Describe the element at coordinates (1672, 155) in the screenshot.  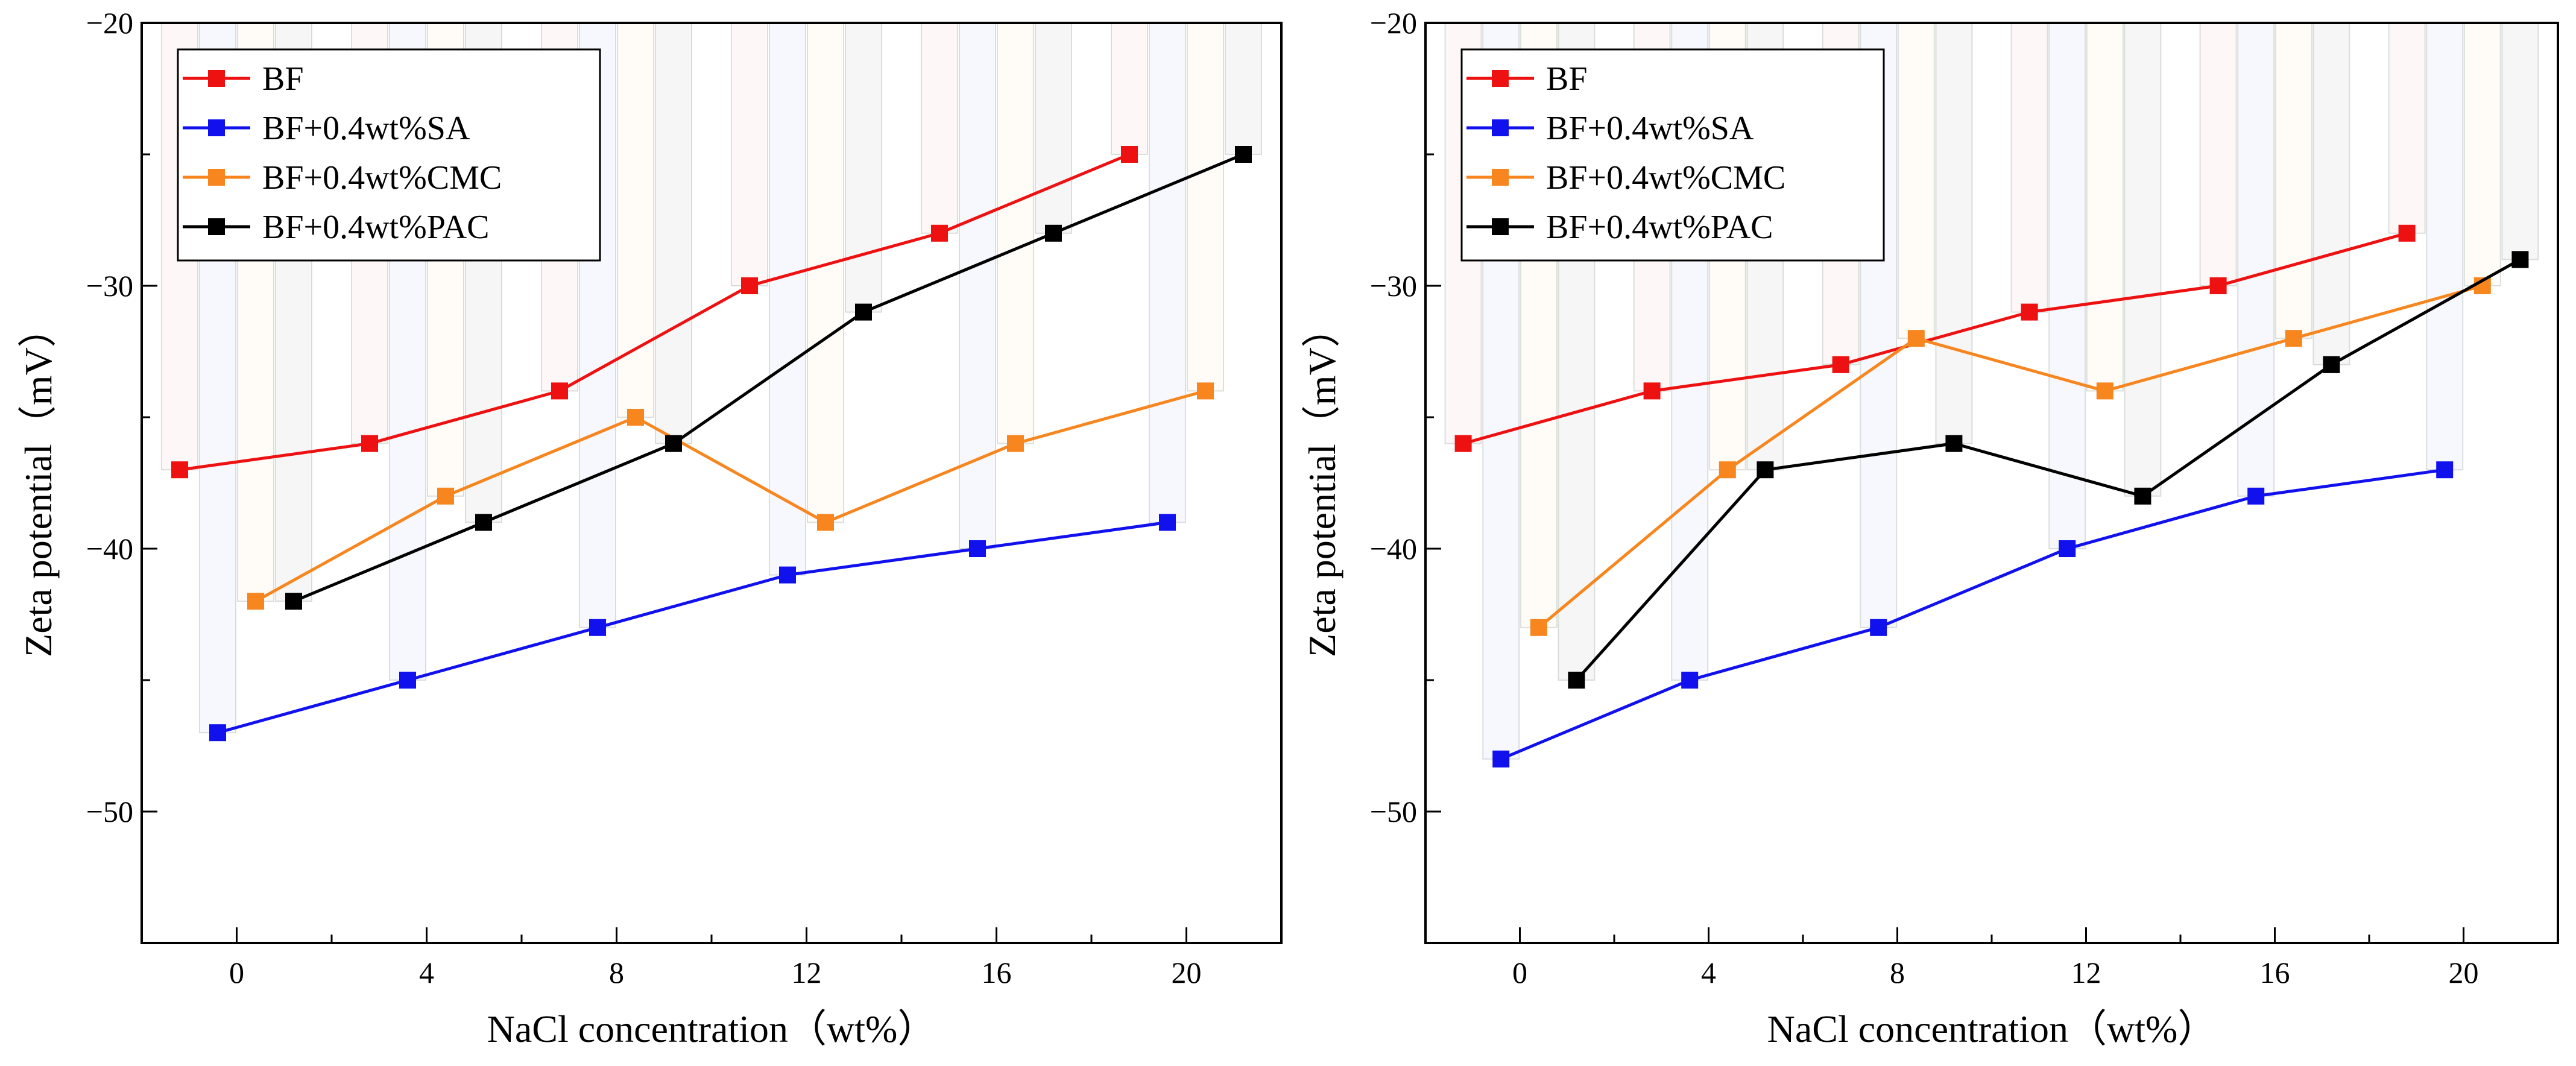
I see `legend: BF BF+0.4wt%SA BF+0.4wt%CMC BF+0.4wt%PAC` at that location.